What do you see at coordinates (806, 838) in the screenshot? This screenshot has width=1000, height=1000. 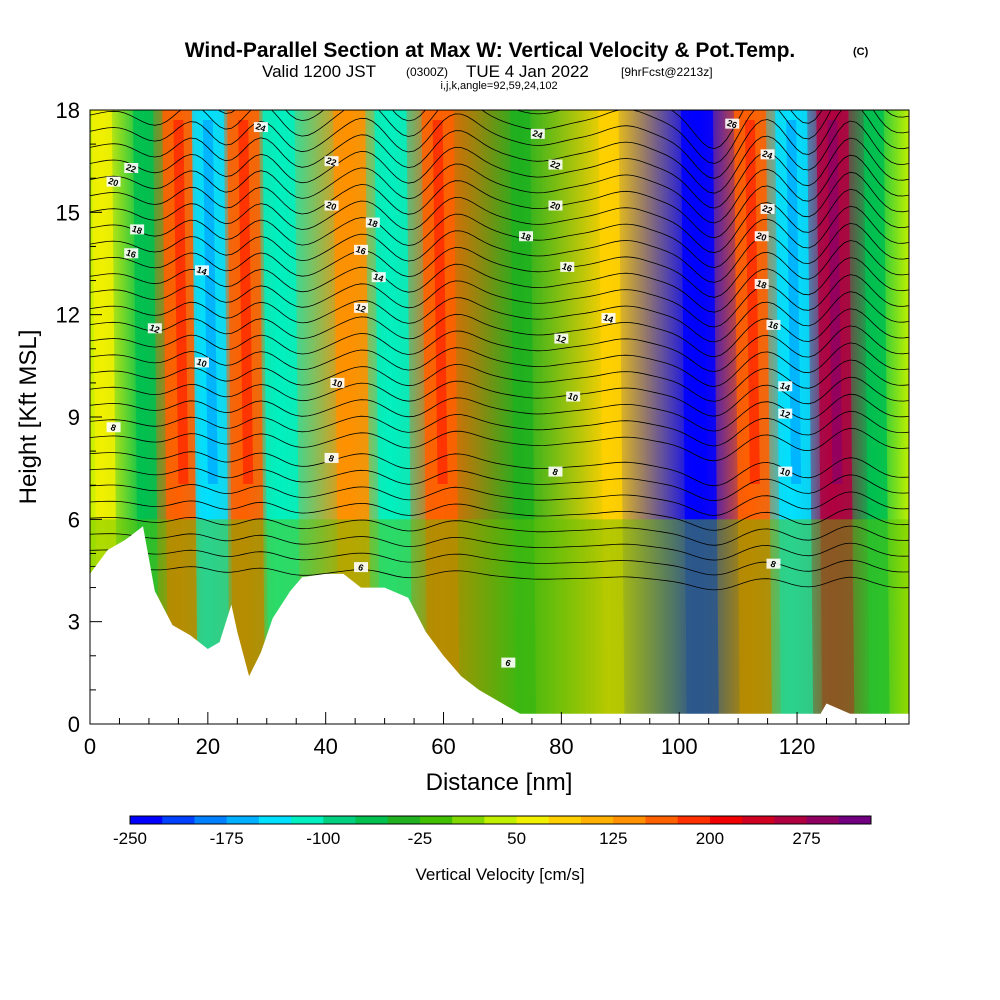 I see `colorbar-tick-label: 275` at bounding box center [806, 838].